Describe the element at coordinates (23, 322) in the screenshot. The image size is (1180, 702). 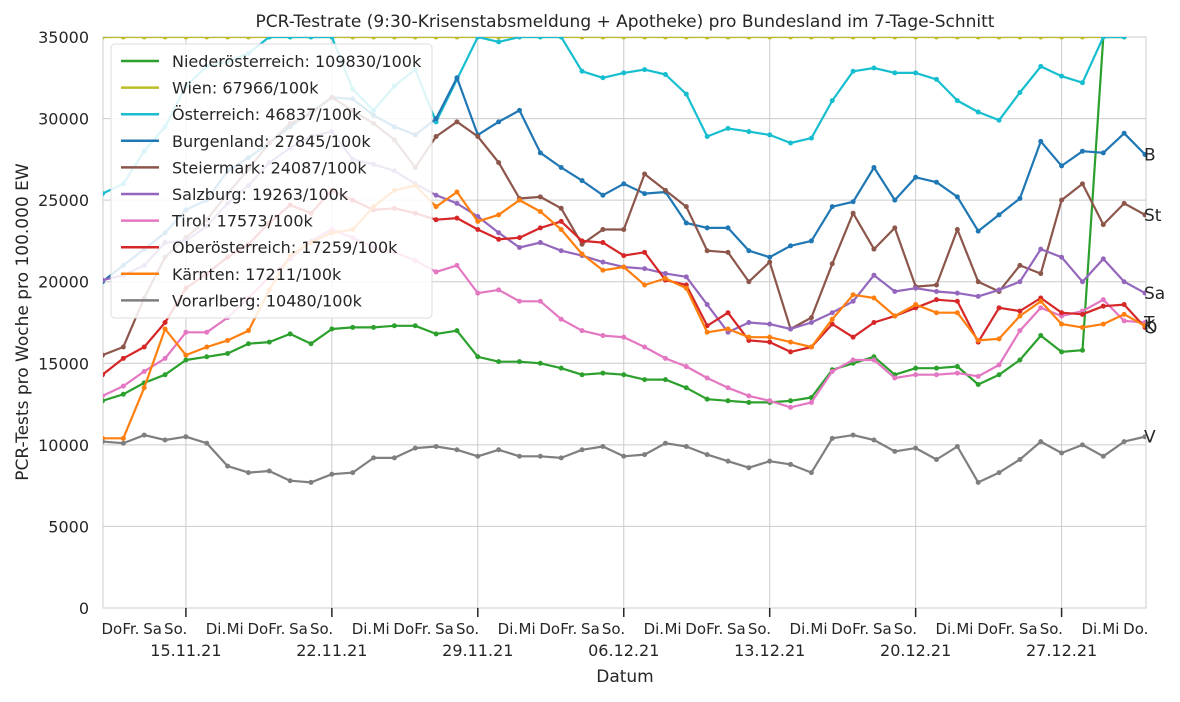
I see `y-axis-label: PCR-Tests pro Woche pro 100.000 EW` at that location.